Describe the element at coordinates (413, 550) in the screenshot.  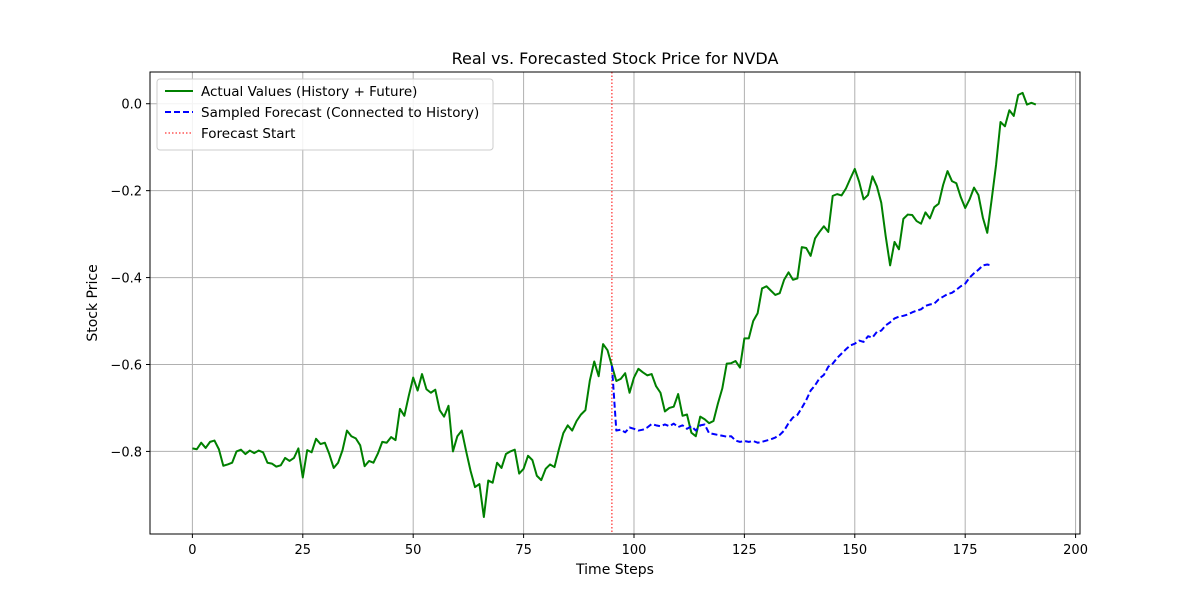
I see `x-tick-label: 50` at that location.